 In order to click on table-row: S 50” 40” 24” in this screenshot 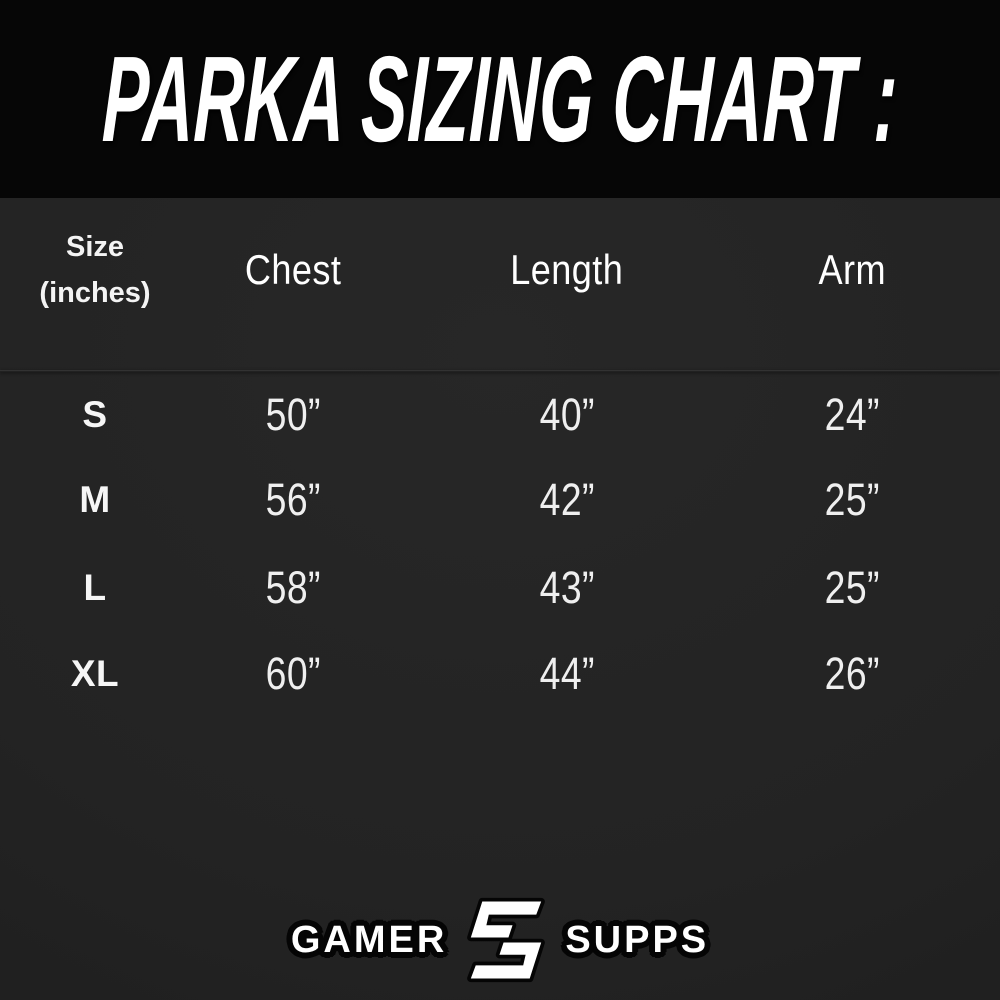, I will do `click(500, 415)`.